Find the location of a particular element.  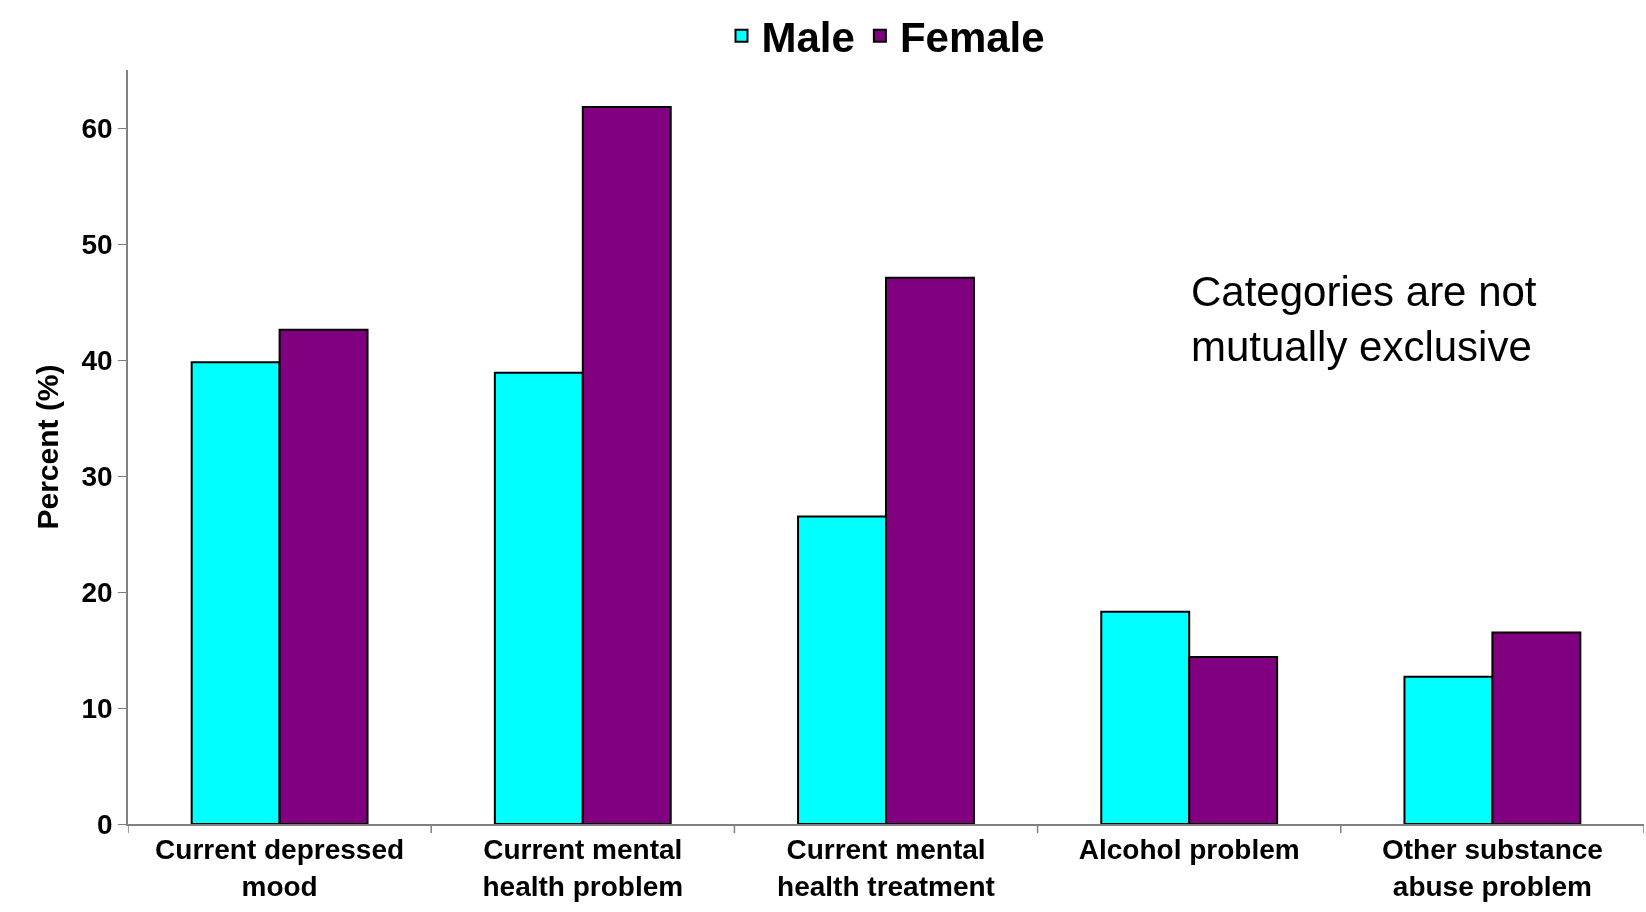

x-tick-label: Current mental health treatment is located at coordinates (886, 868).